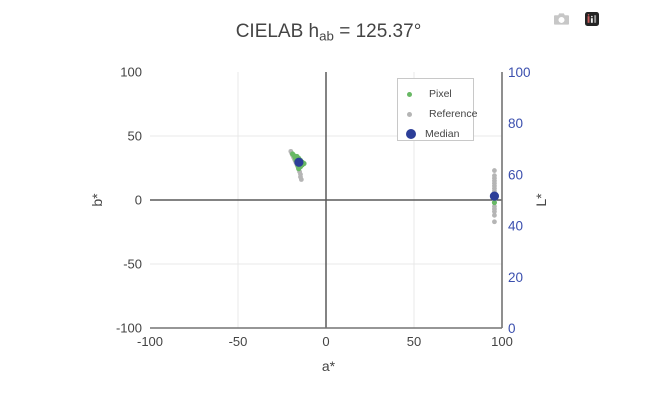 This screenshot has height=400, width=657. Describe the element at coordinates (519, 72) in the screenshot. I see `y-right-tick-label: 100` at that location.